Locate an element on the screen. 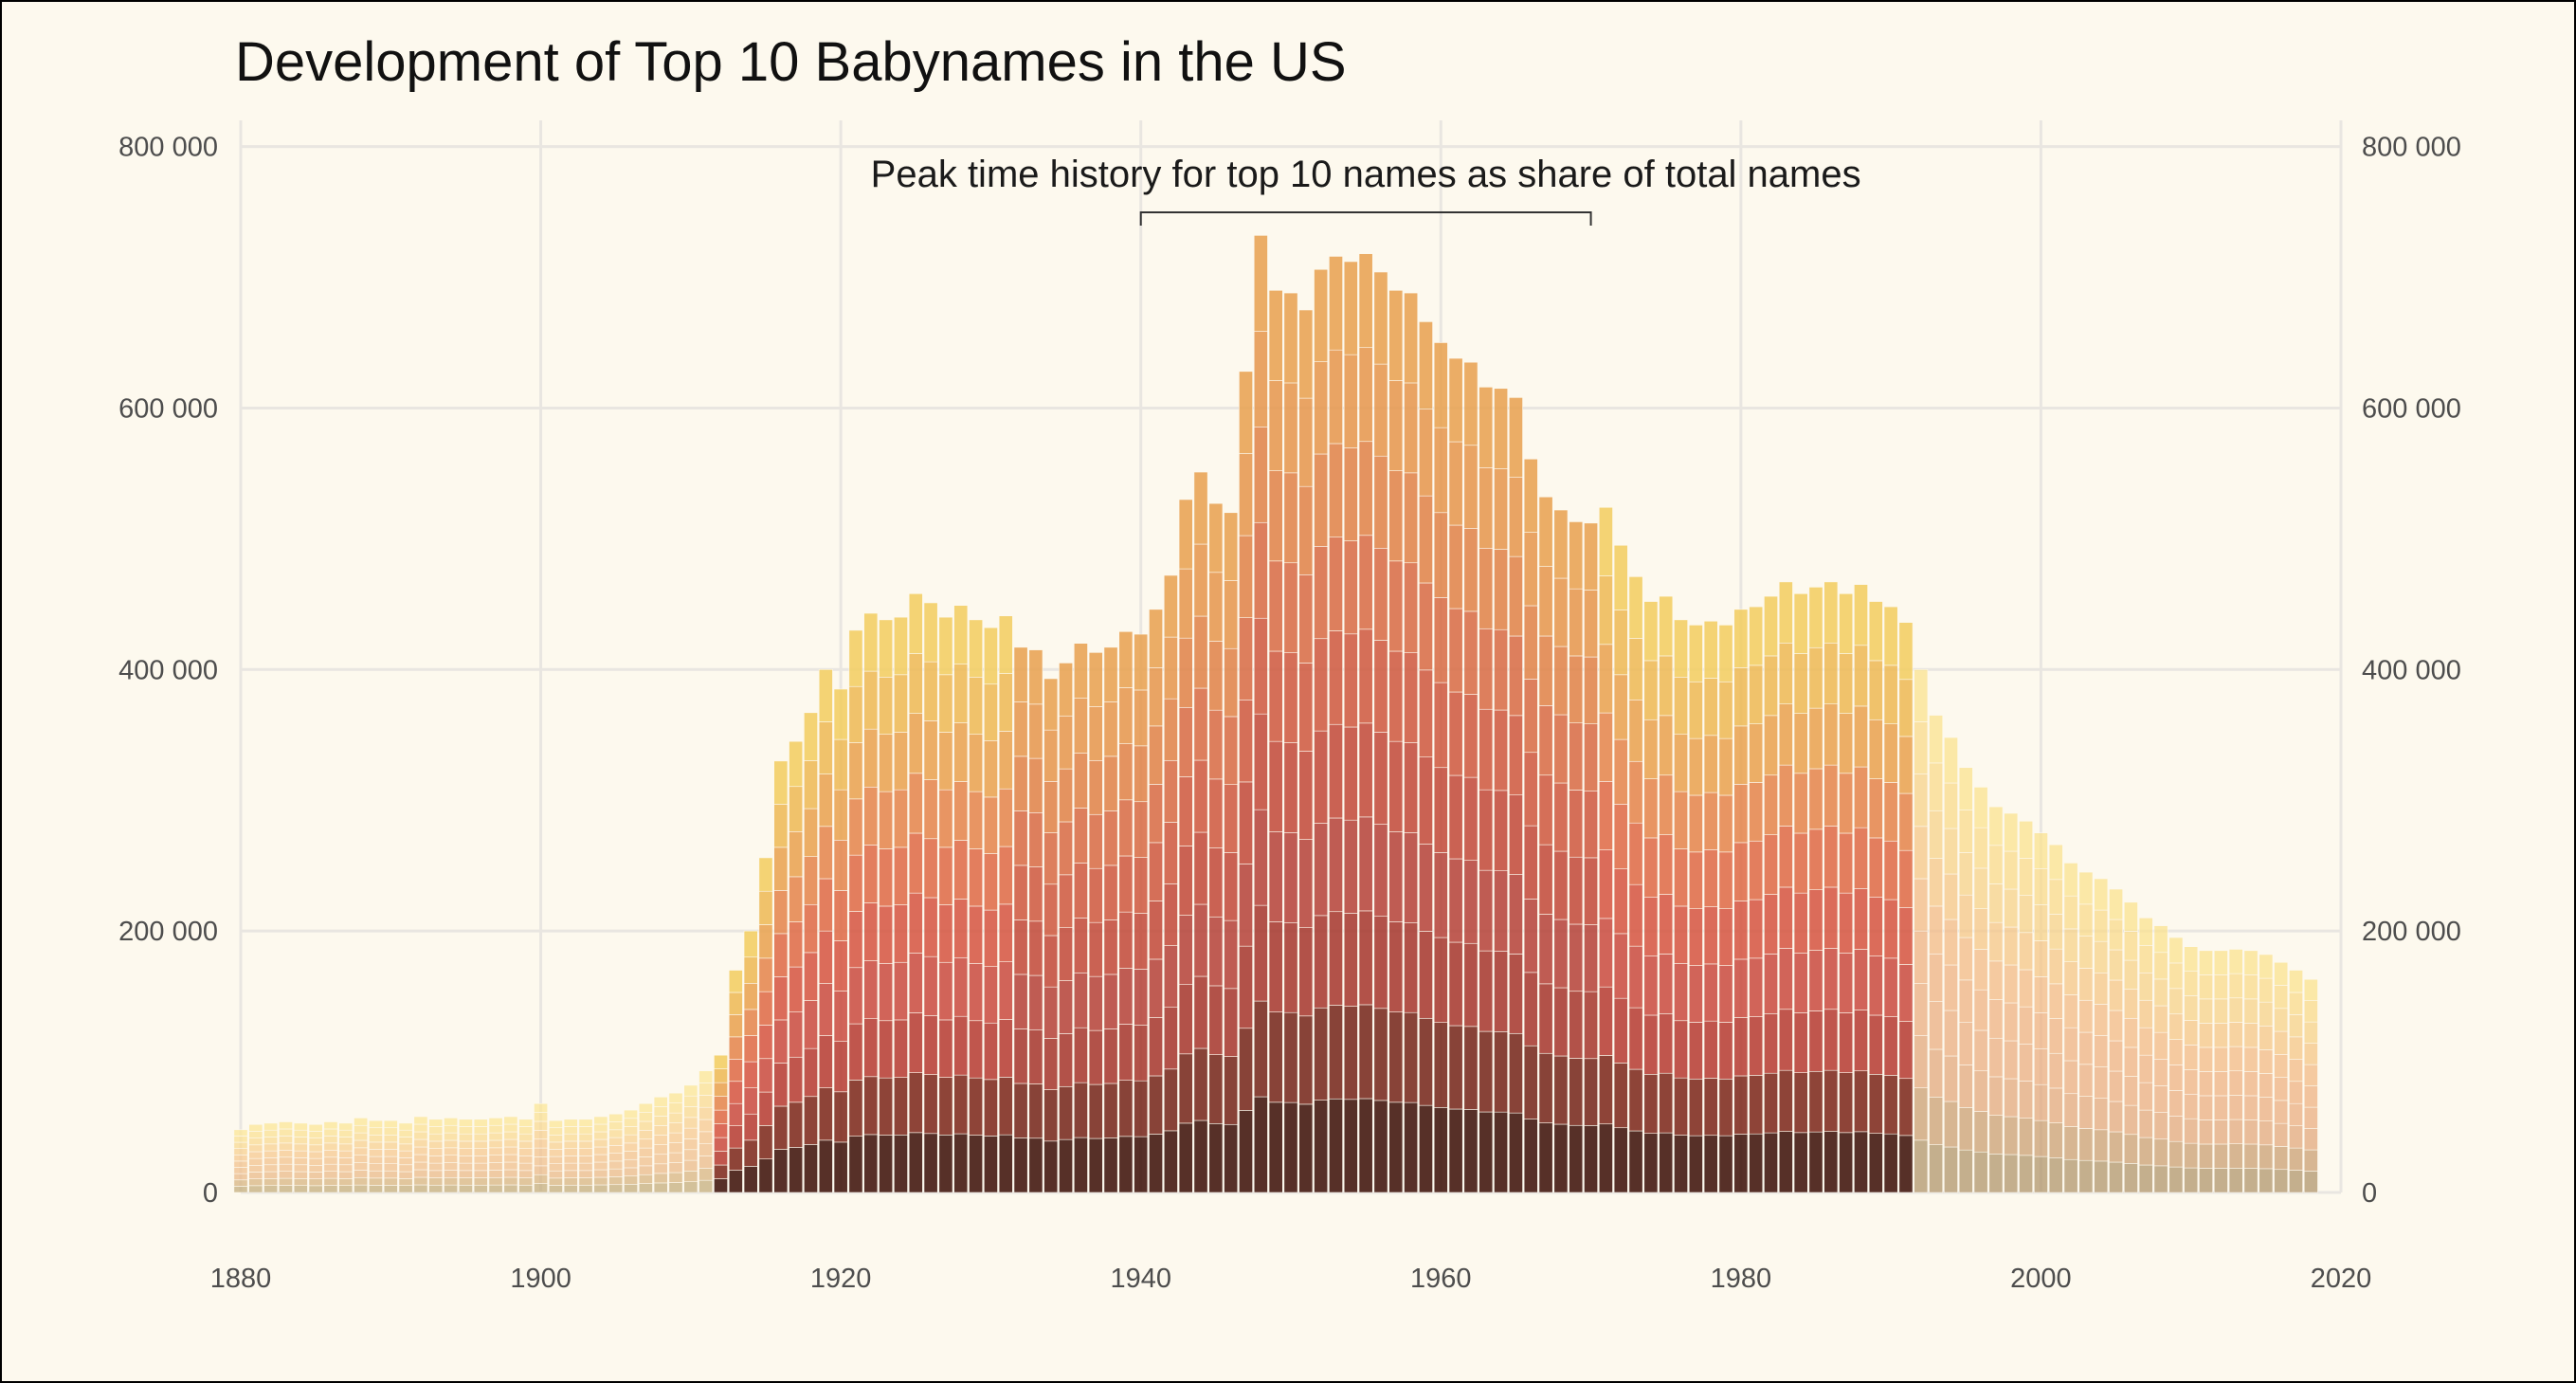 Image resolution: width=2576 pixels, height=1383 pixels. bar-1980 is located at coordinates (1741, 901).